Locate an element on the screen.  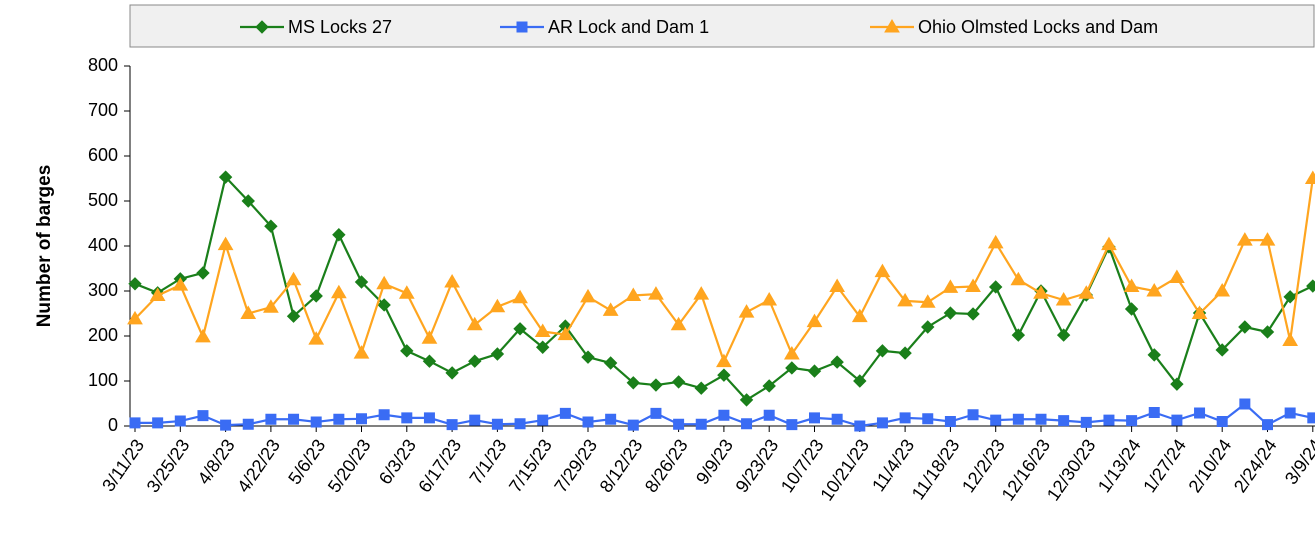
x-tick-label: 9/9/23 is located at coordinates (714, 462).